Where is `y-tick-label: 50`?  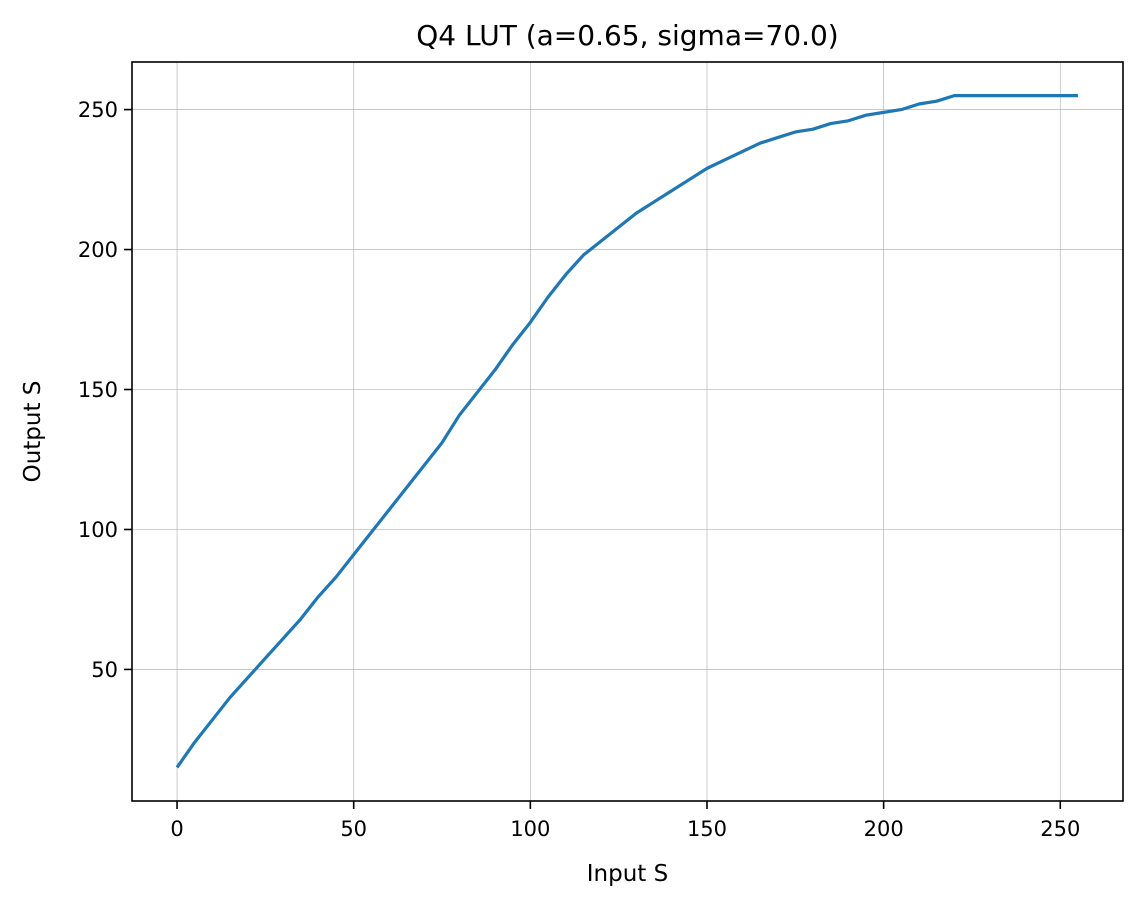
y-tick-label: 50 is located at coordinates (104, 670).